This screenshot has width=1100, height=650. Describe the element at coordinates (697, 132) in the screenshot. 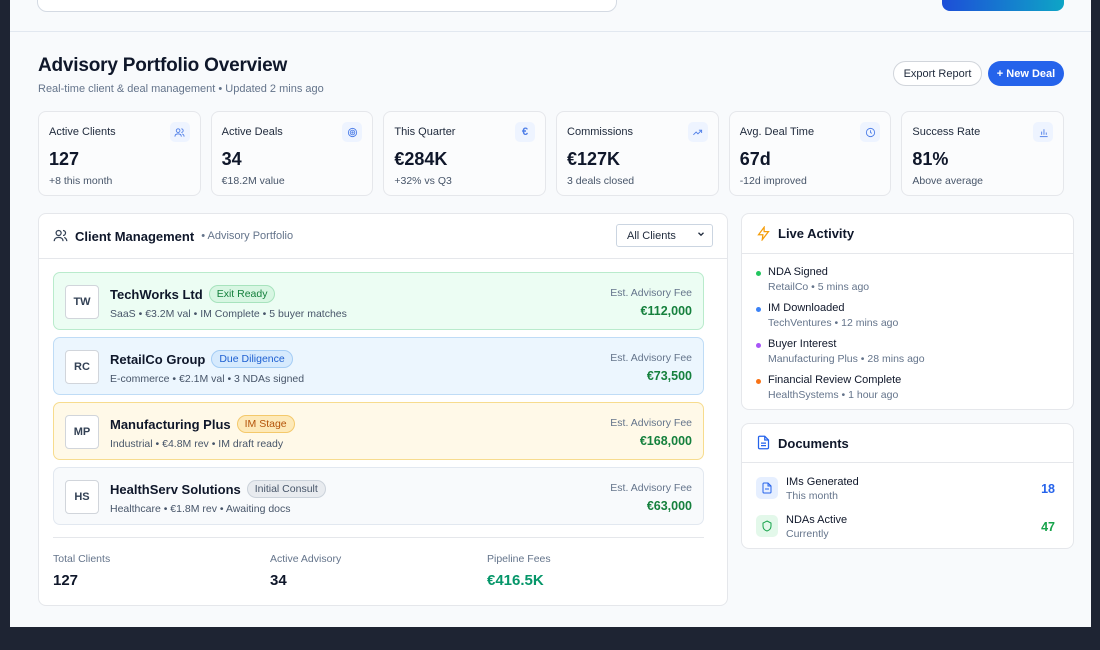

I see `trending-up-icon` at that location.